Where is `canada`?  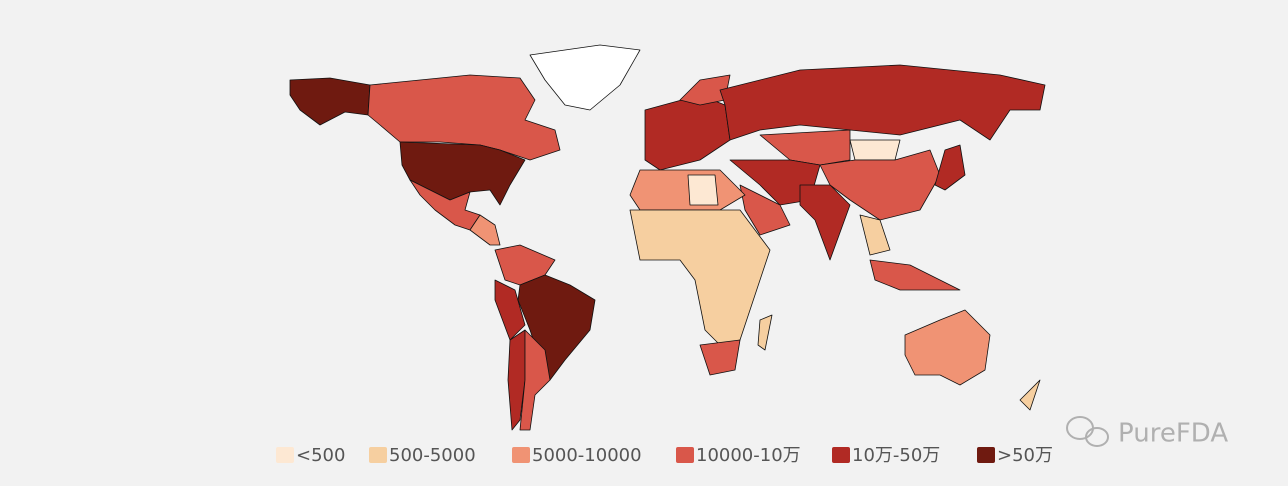 canada is located at coordinates (464, 117).